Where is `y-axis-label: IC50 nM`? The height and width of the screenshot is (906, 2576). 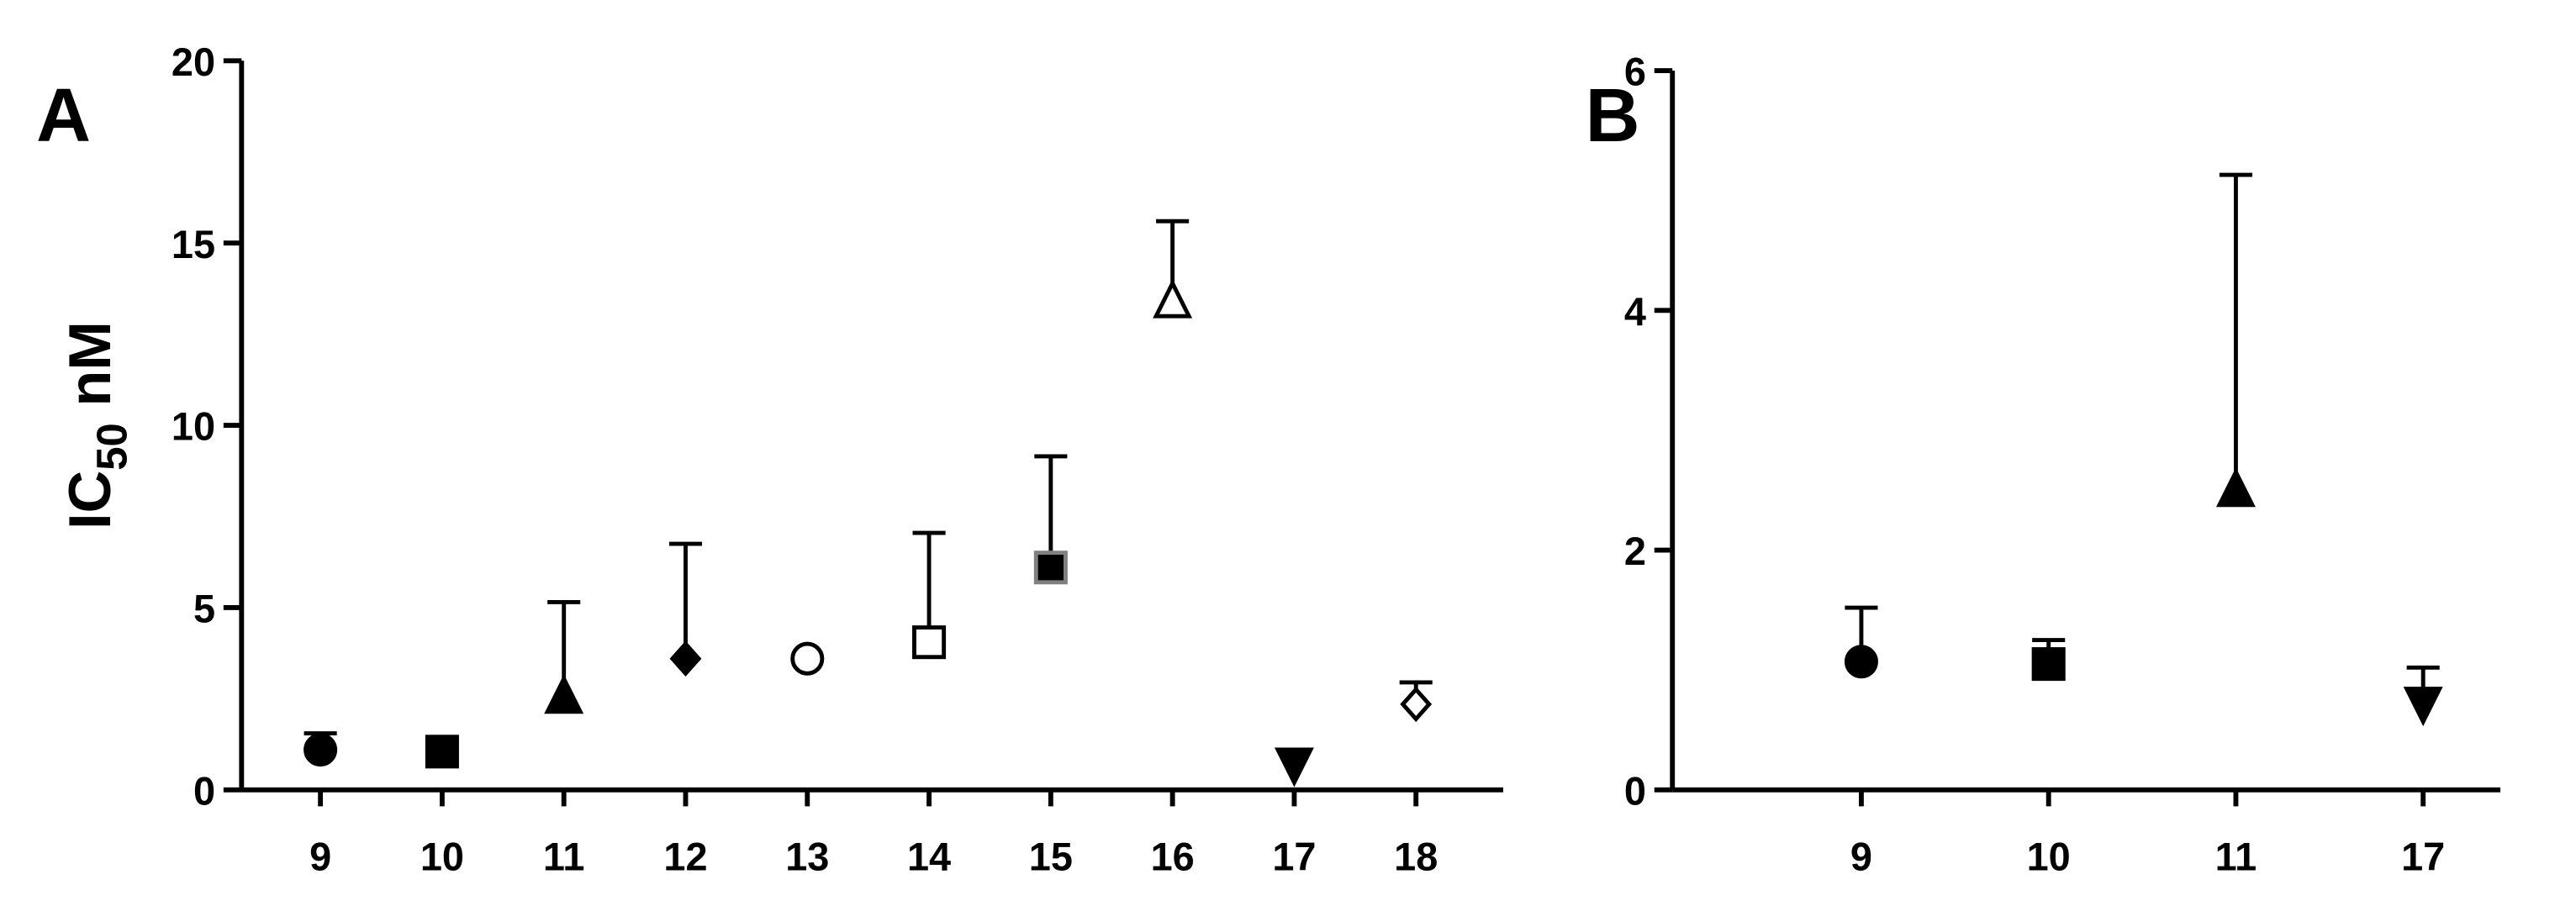
y-axis-label: IC50 nM is located at coordinates (96, 425).